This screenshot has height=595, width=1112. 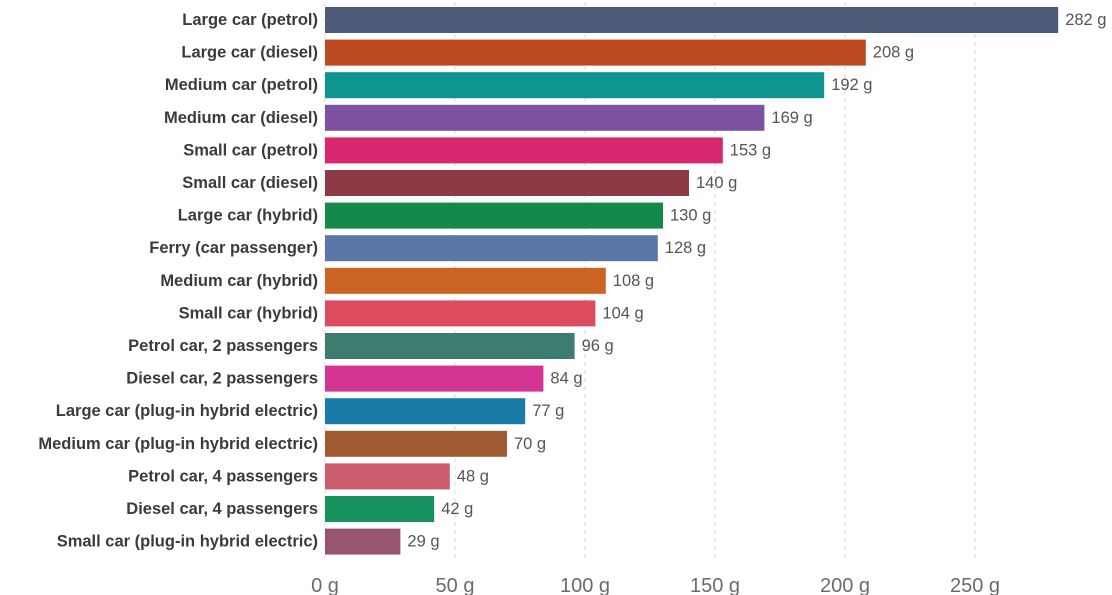 I want to click on category-label: Medium car (hybrid), so click(x=239, y=281).